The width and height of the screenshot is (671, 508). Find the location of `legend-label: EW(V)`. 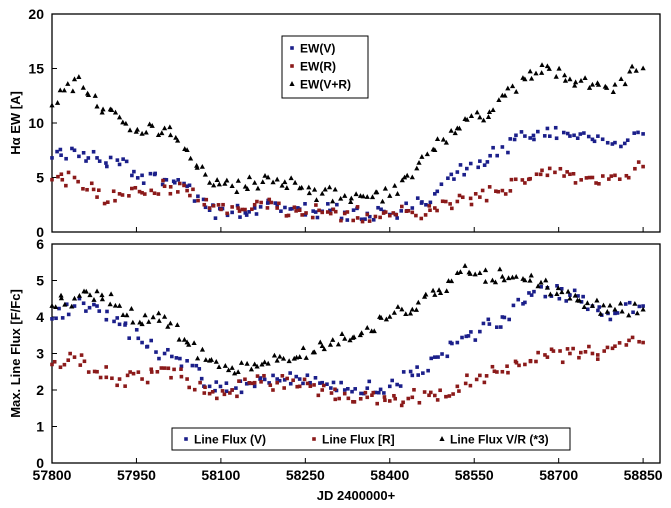

legend-label: EW(V) is located at coordinates (317, 49).